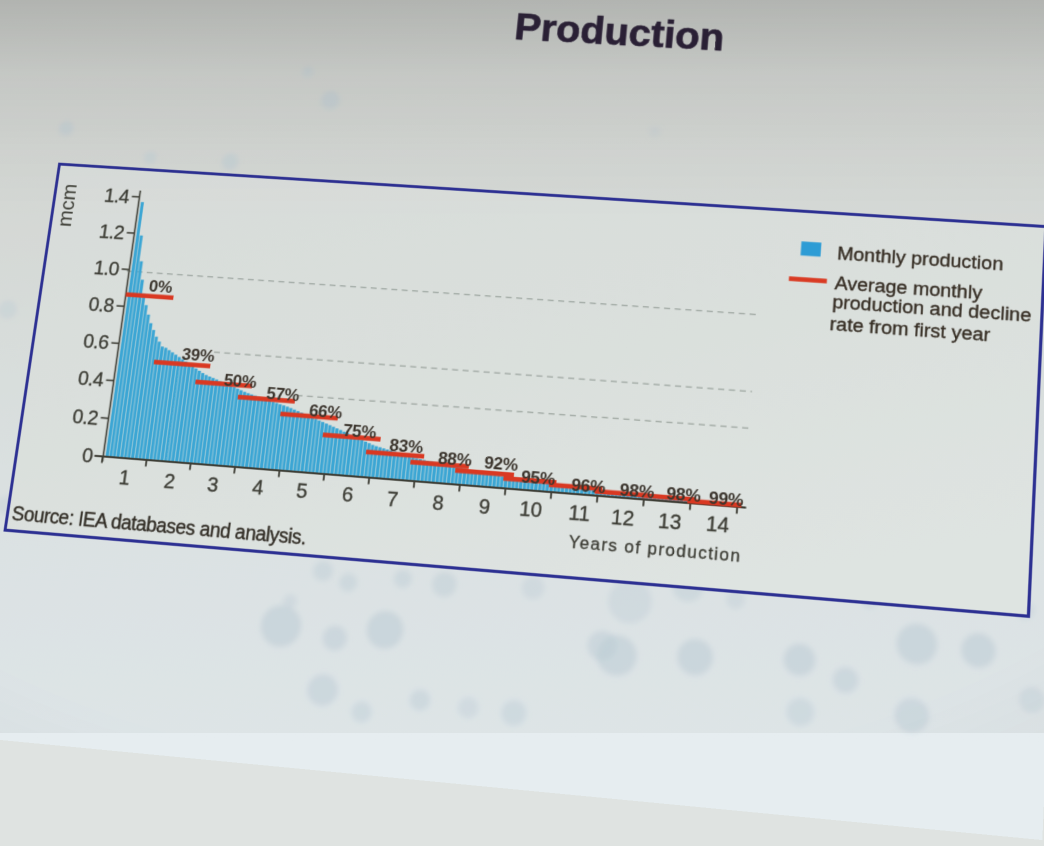 Image resolution: width=1044 pixels, height=846 pixels. Describe the element at coordinates (282, 395) in the screenshot. I see `svg-text: 57%` at that location.